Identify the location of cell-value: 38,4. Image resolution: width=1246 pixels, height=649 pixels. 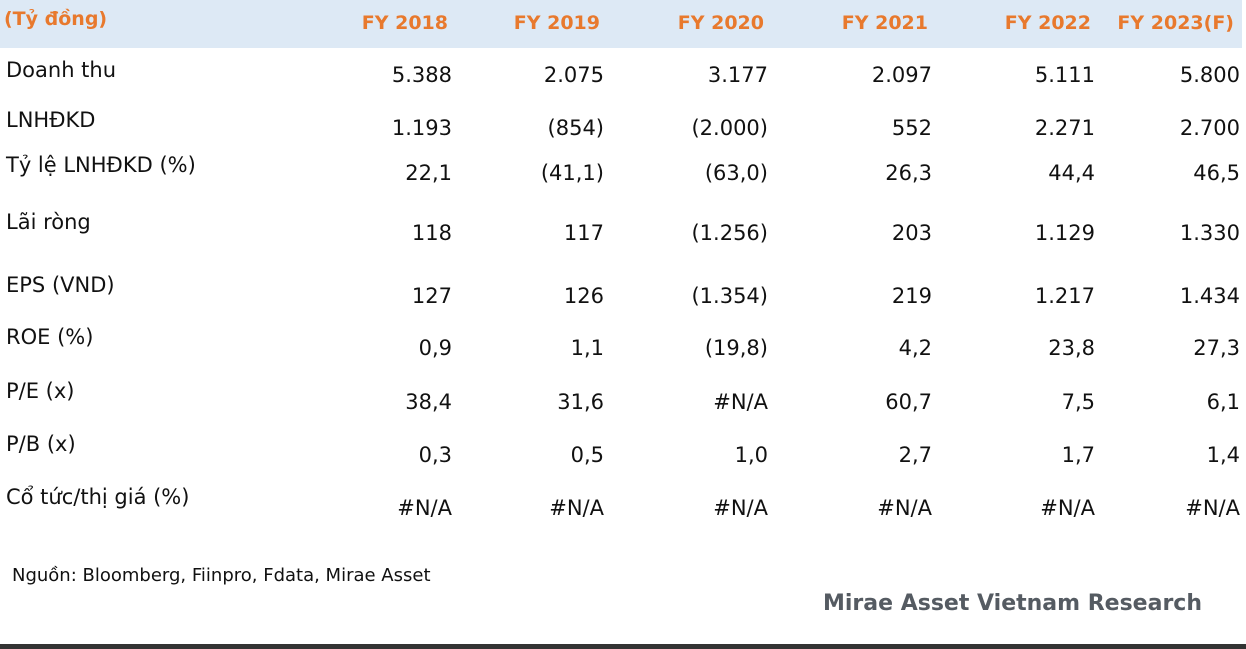
(428, 402).